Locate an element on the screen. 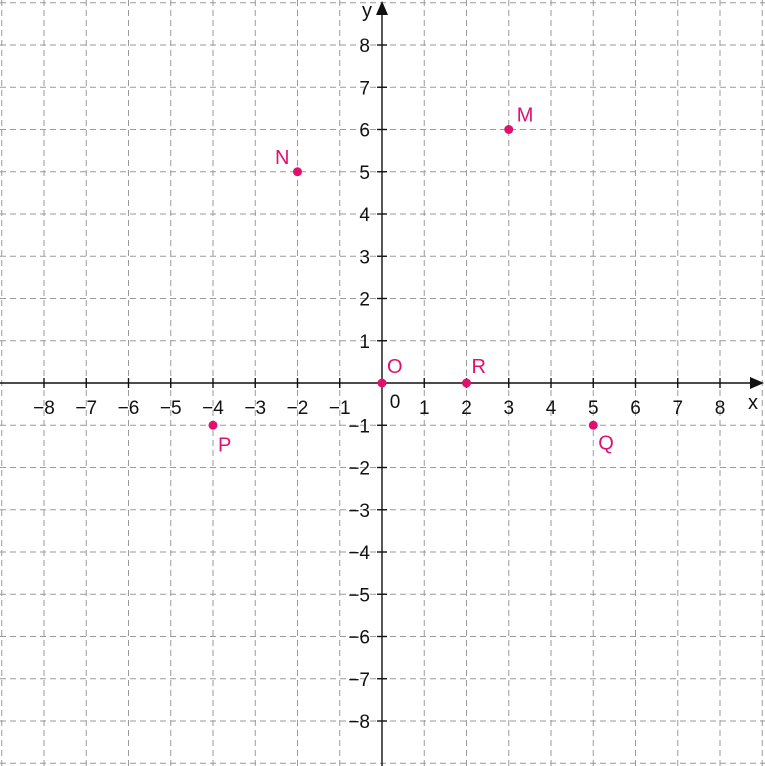  point-m is located at coordinates (509, 129).